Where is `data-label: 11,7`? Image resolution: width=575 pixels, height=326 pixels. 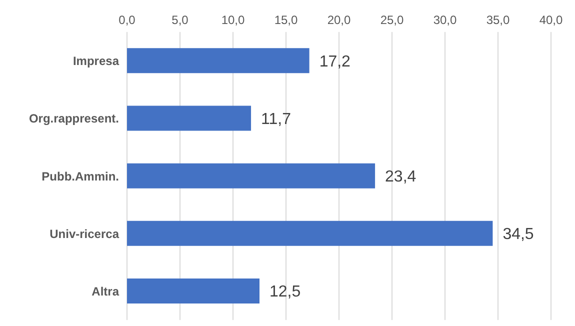 data-label: 11,7 is located at coordinates (276, 119).